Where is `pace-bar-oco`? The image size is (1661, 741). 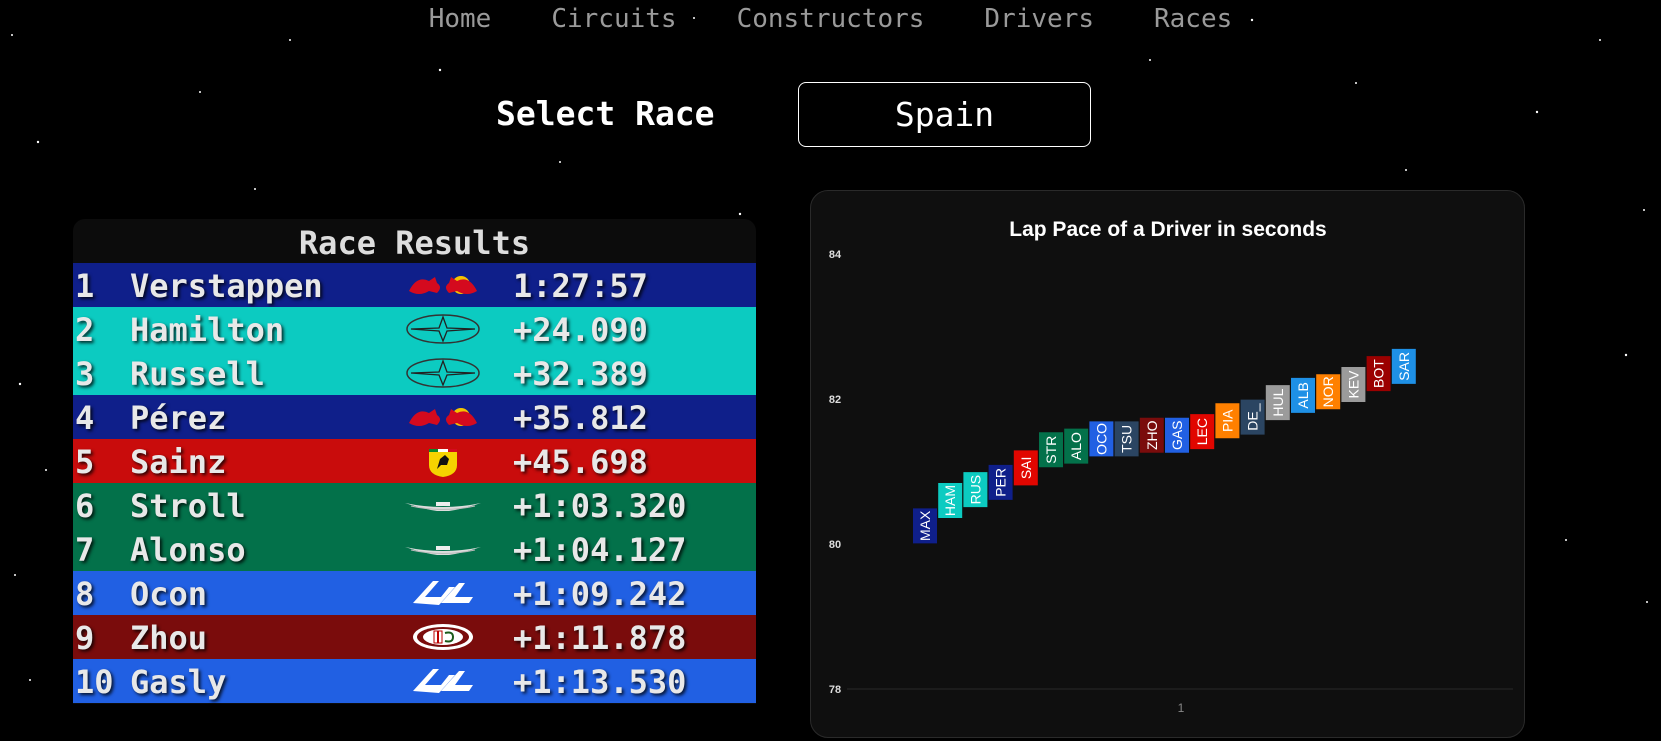 pace-bar-oco is located at coordinates (1101, 439).